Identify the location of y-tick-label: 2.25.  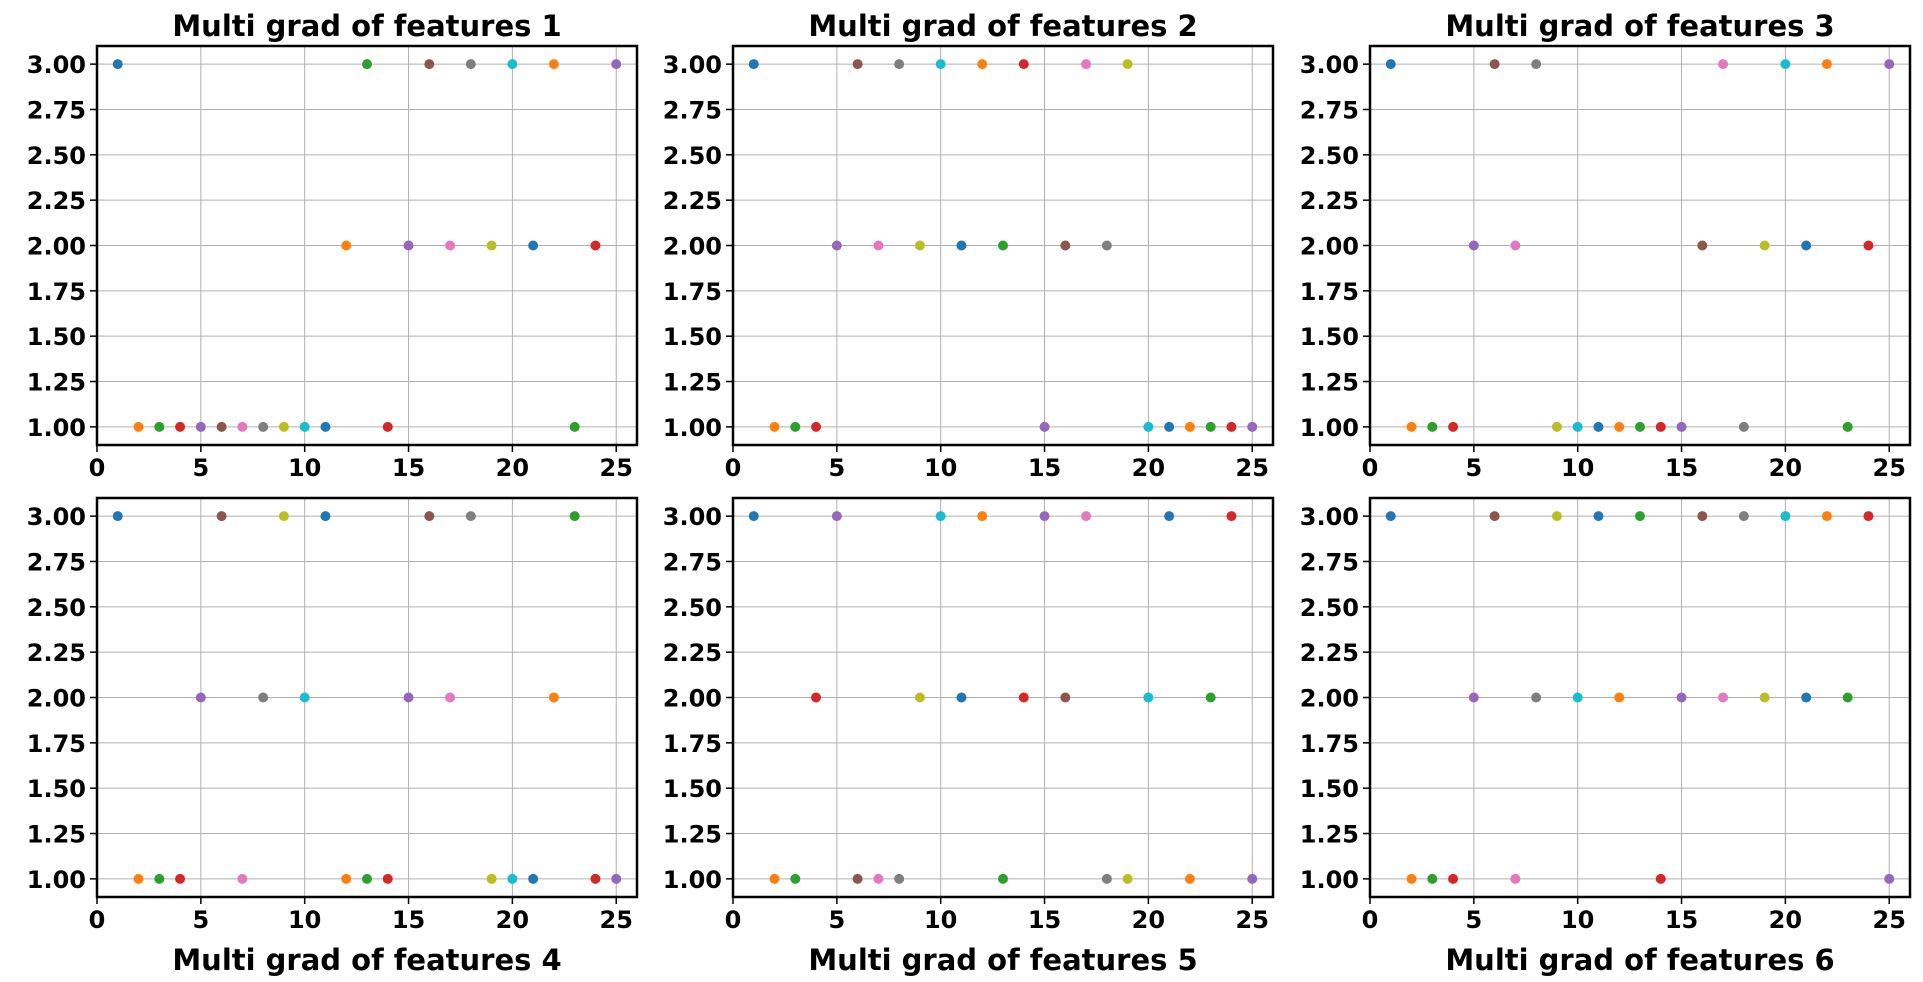
(692, 653).